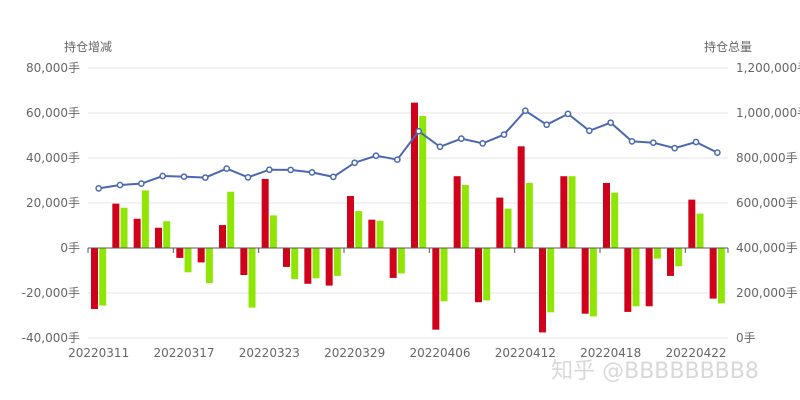  Describe the element at coordinates (354, 353) in the screenshot. I see `x-tick-label: 20220329` at that location.